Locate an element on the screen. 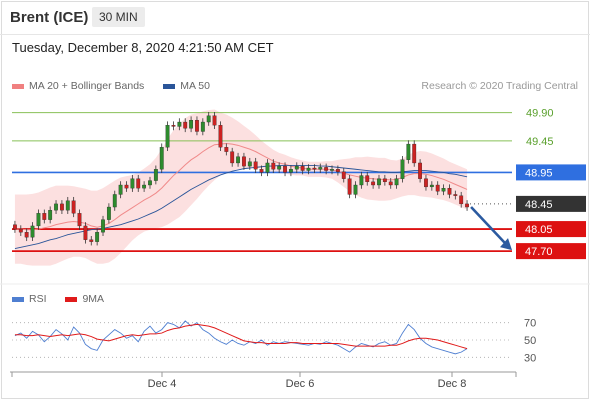 This screenshot has height=400, width=590. rsi-legend: RSI 9MA is located at coordinates (66, 299).